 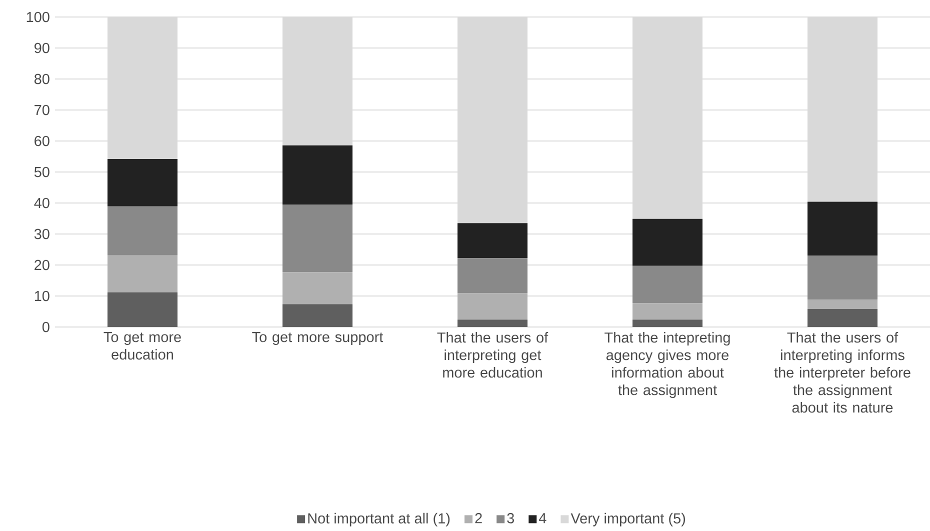 I want to click on x-tick-label: That the users of interpreting get more education, so click(x=492, y=355).